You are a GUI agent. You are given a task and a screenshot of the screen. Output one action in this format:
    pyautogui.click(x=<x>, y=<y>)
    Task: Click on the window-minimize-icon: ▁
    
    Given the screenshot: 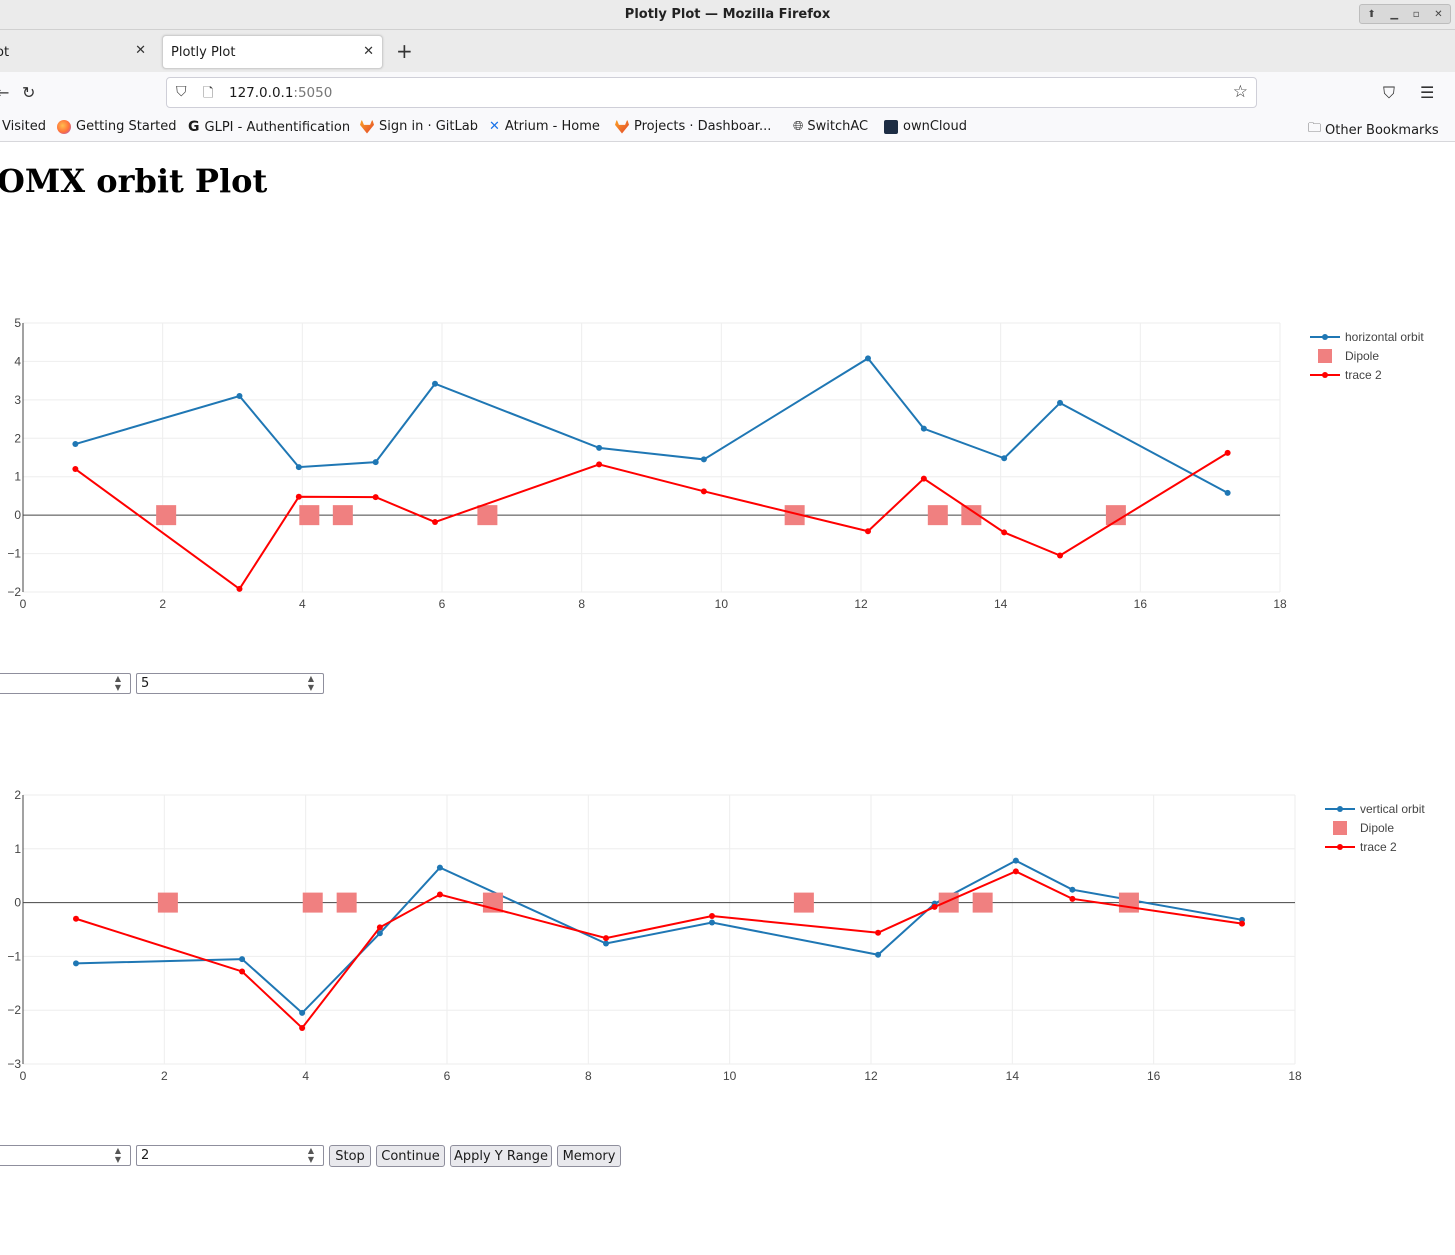 What is the action you would take?
    pyautogui.click(x=1394, y=14)
    